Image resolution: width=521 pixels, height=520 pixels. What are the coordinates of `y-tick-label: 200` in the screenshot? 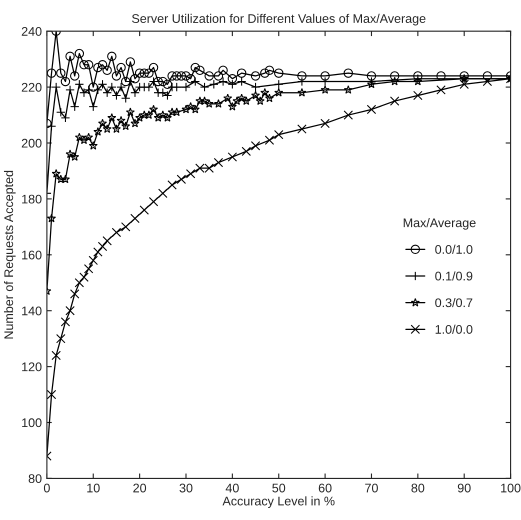 It's located at (32, 143).